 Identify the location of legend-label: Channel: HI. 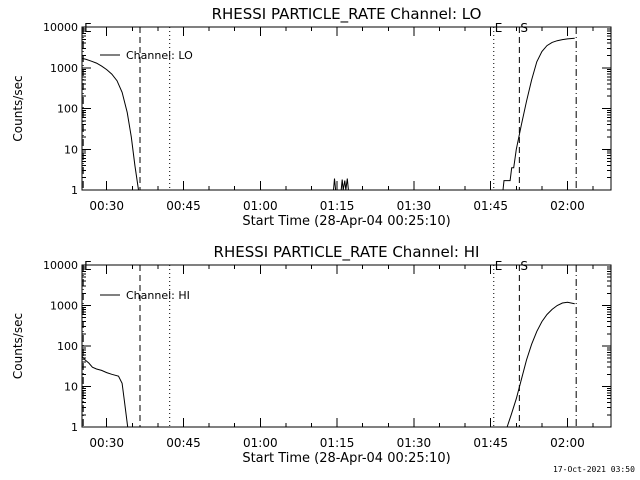
(158, 295).